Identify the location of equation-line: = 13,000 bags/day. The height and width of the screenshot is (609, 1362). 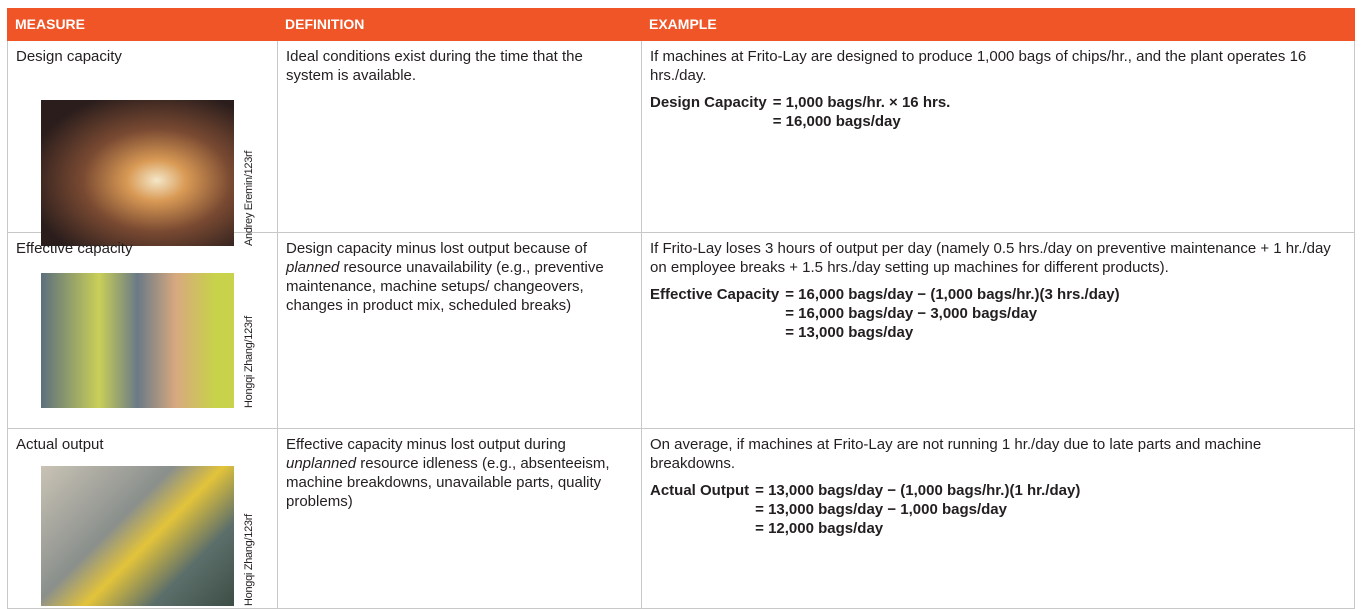
(849, 332).